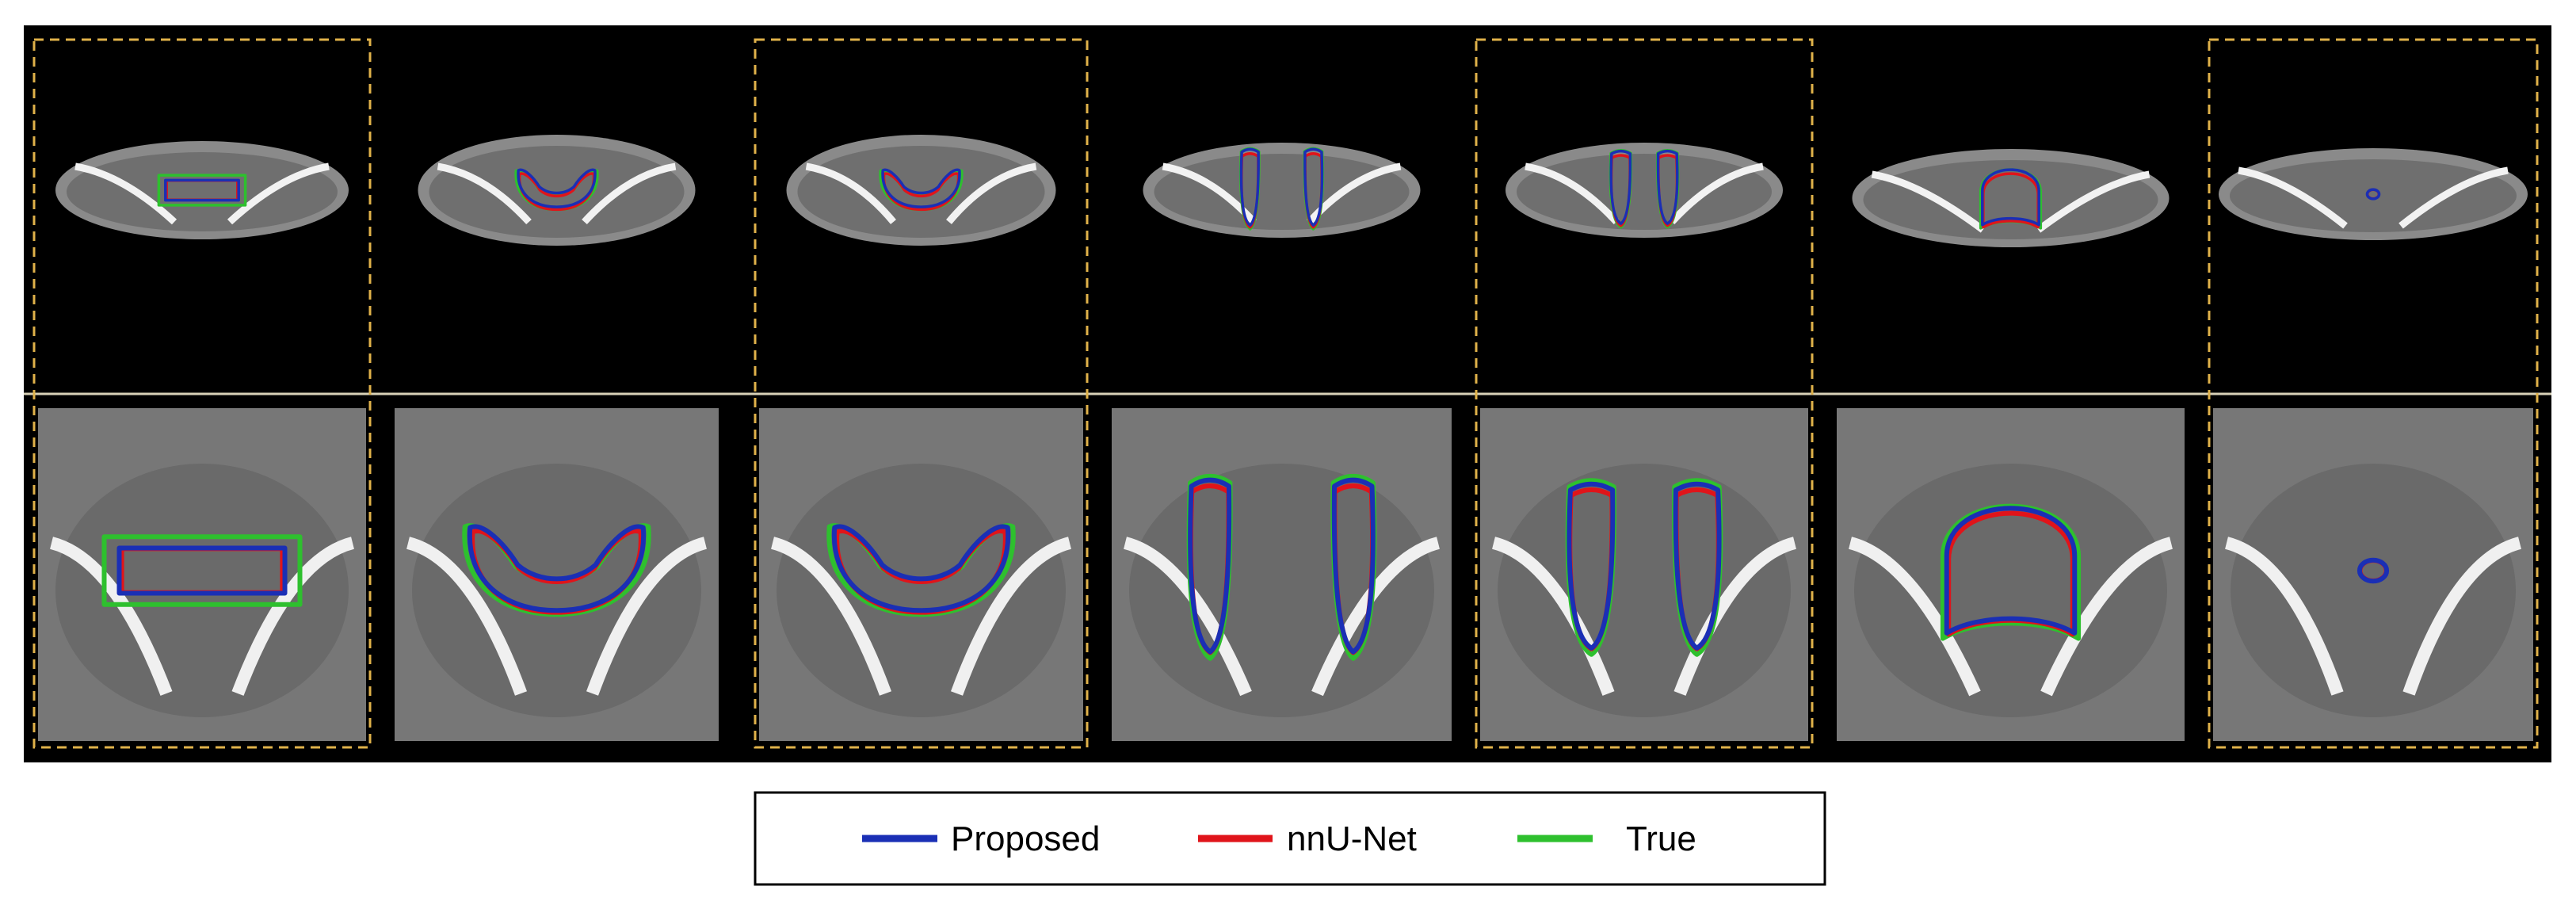 Image resolution: width=2576 pixels, height=913 pixels. What do you see at coordinates (1606, 838) in the screenshot?
I see `legend-item-true: True` at bounding box center [1606, 838].